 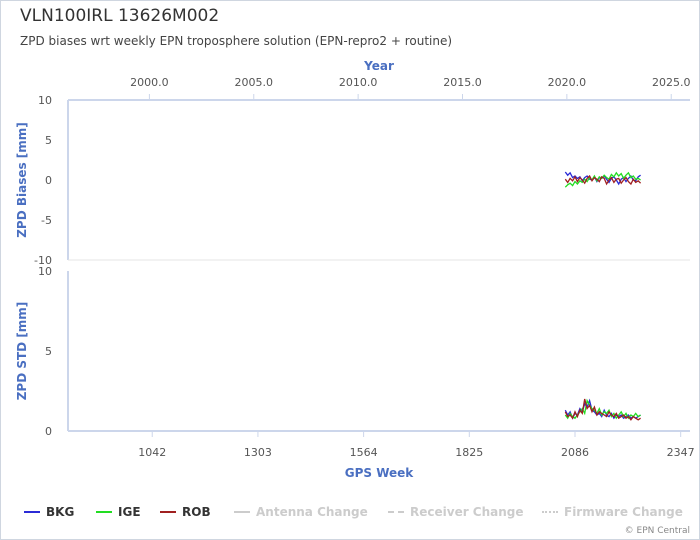 What do you see at coordinates (378, 66) in the screenshot?
I see `top-axis-title: Year` at bounding box center [378, 66].